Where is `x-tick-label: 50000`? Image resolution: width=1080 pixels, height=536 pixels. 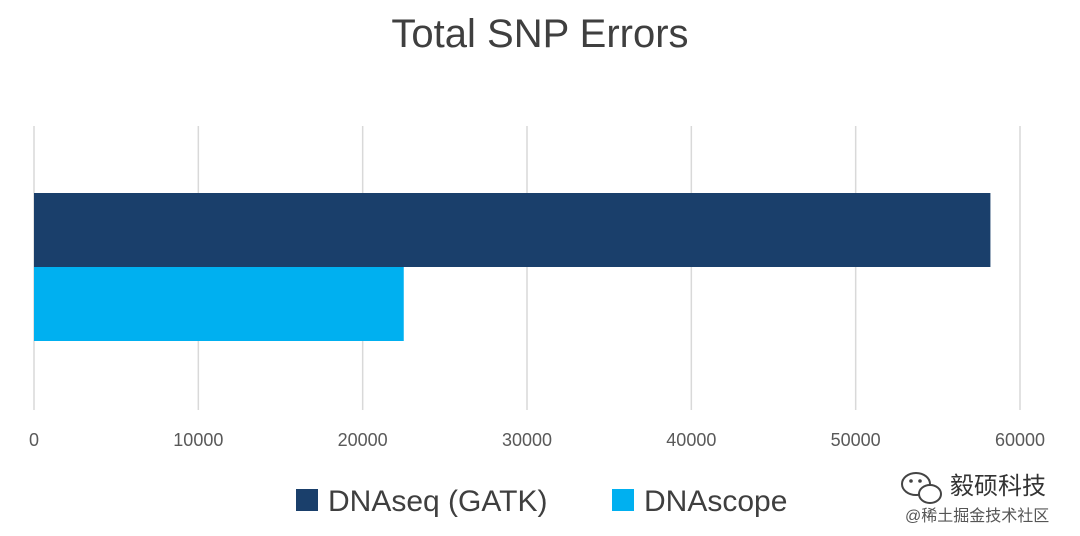
x-tick-label: 50000 is located at coordinates (856, 440).